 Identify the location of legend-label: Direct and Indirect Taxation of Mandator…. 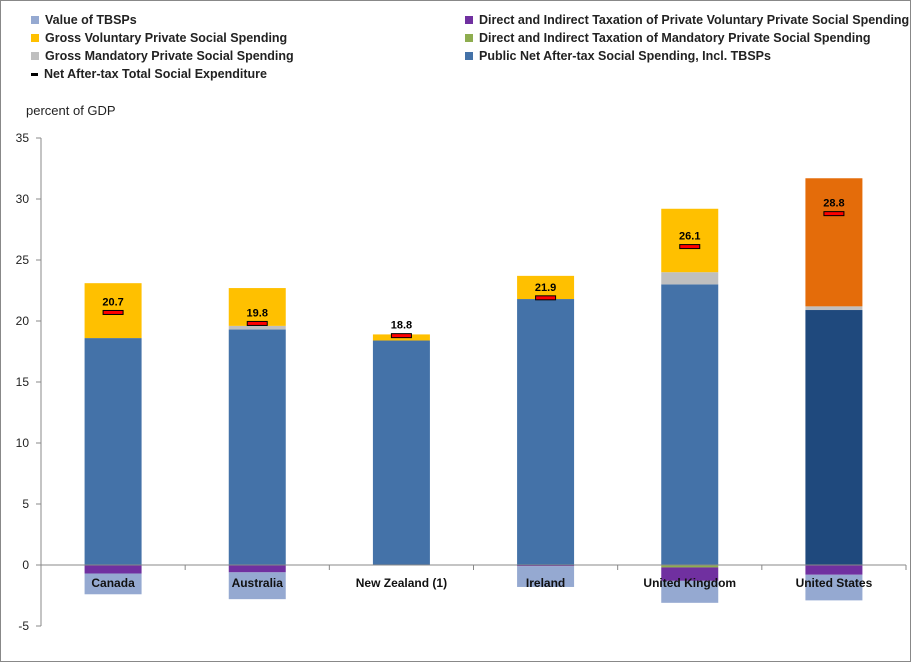
(675, 38).